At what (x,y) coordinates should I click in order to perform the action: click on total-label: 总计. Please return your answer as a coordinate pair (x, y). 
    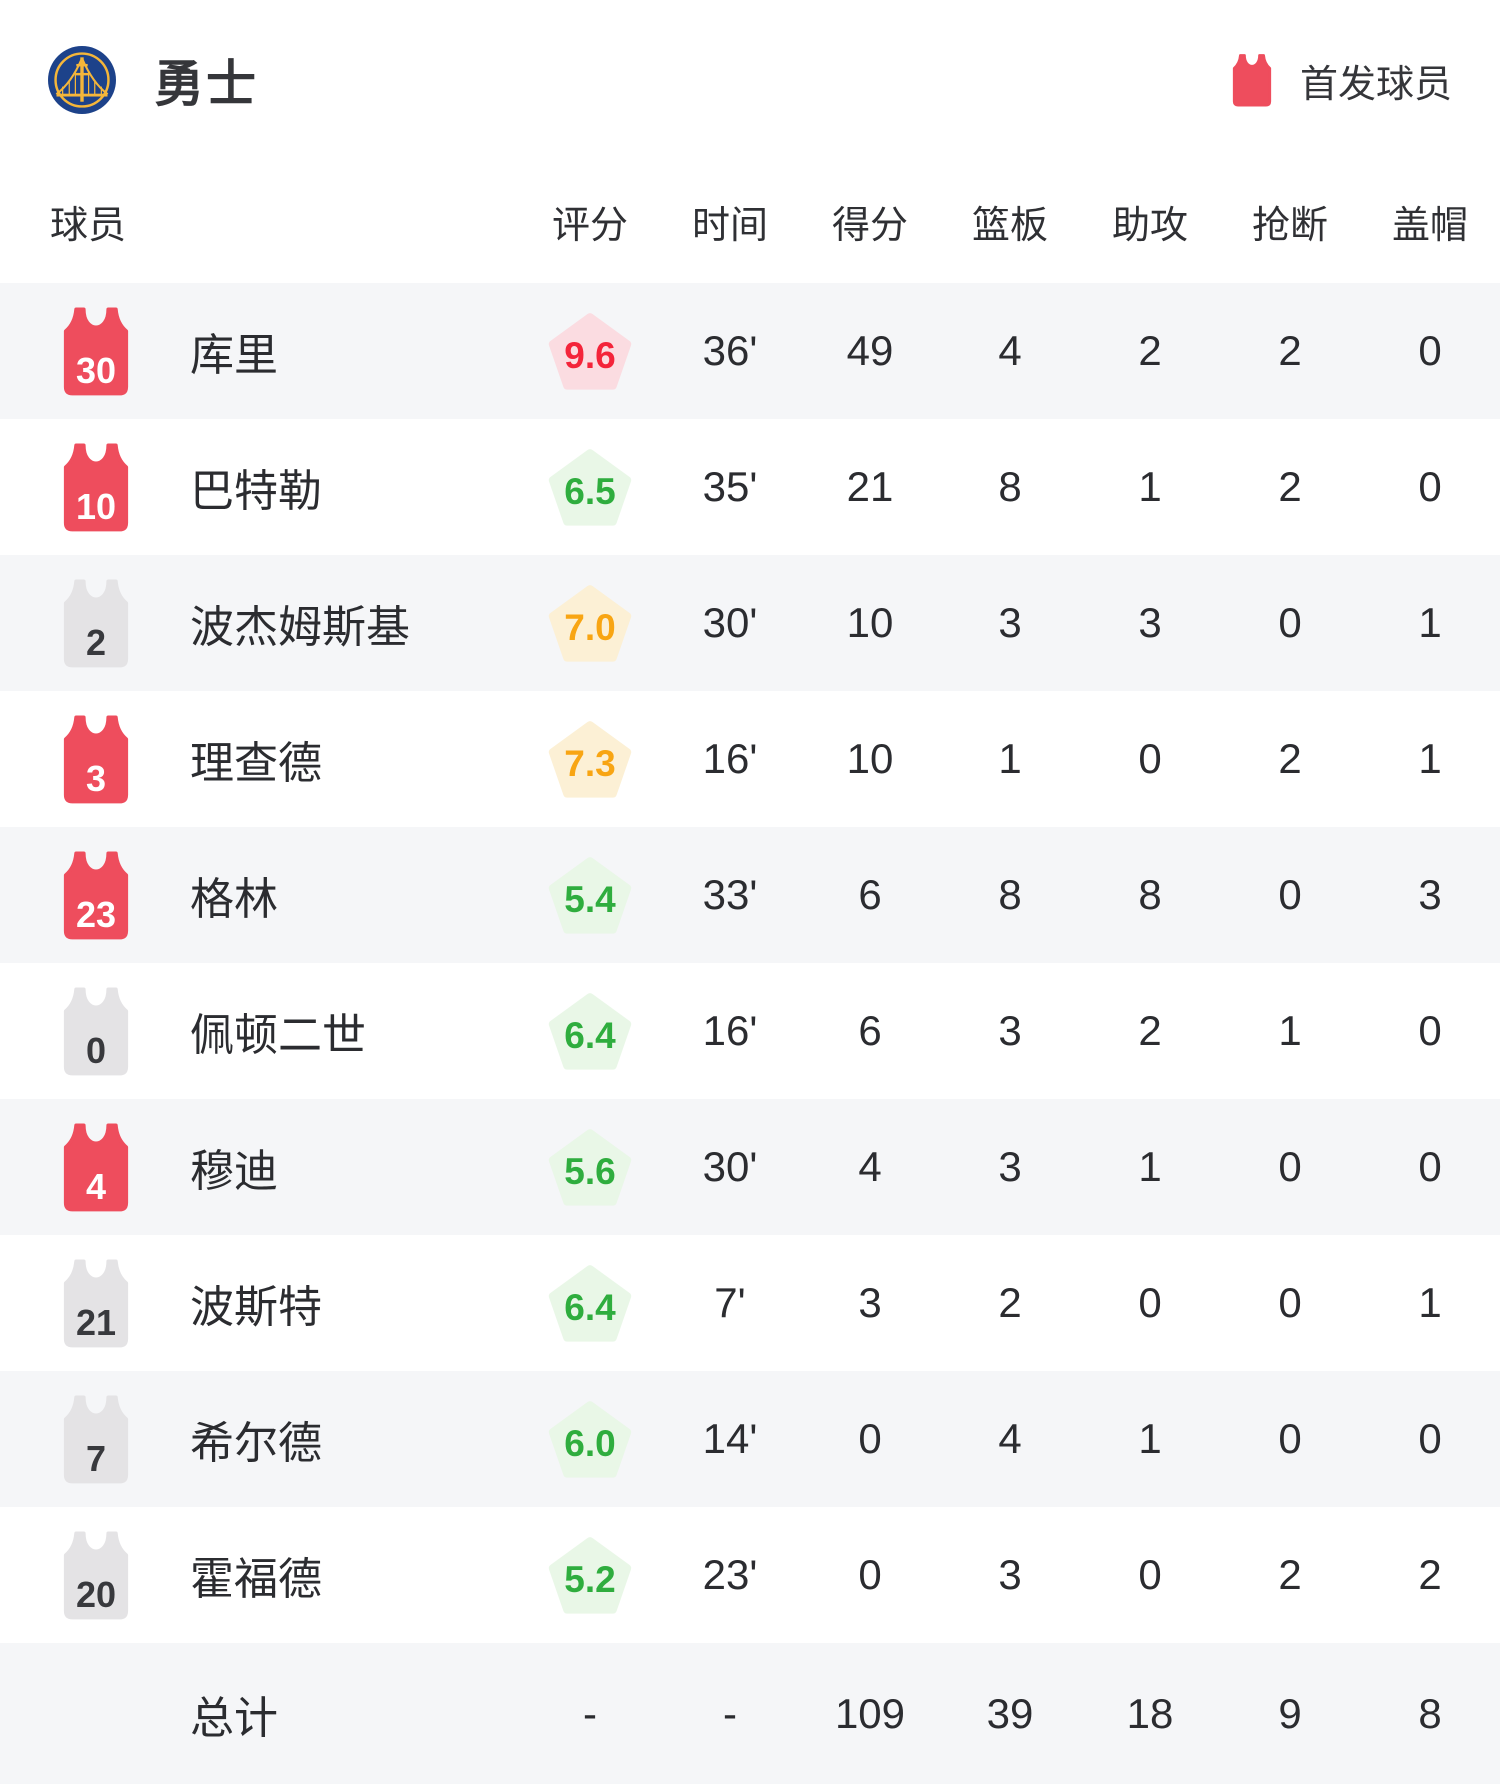
    Looking at the image, I should click on (234, 1718).